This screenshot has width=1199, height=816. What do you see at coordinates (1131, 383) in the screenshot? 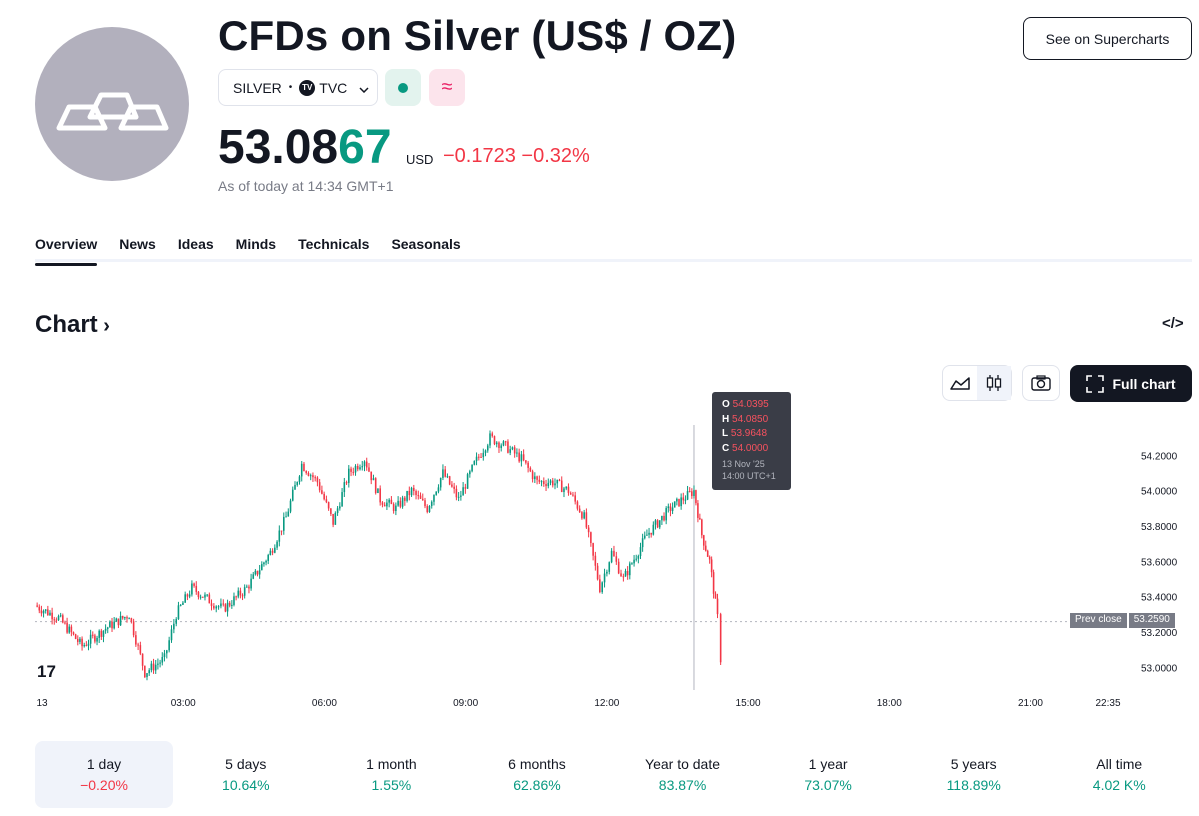
I see `full-chart-button: Full chart` at bounding box center [1131, 383].